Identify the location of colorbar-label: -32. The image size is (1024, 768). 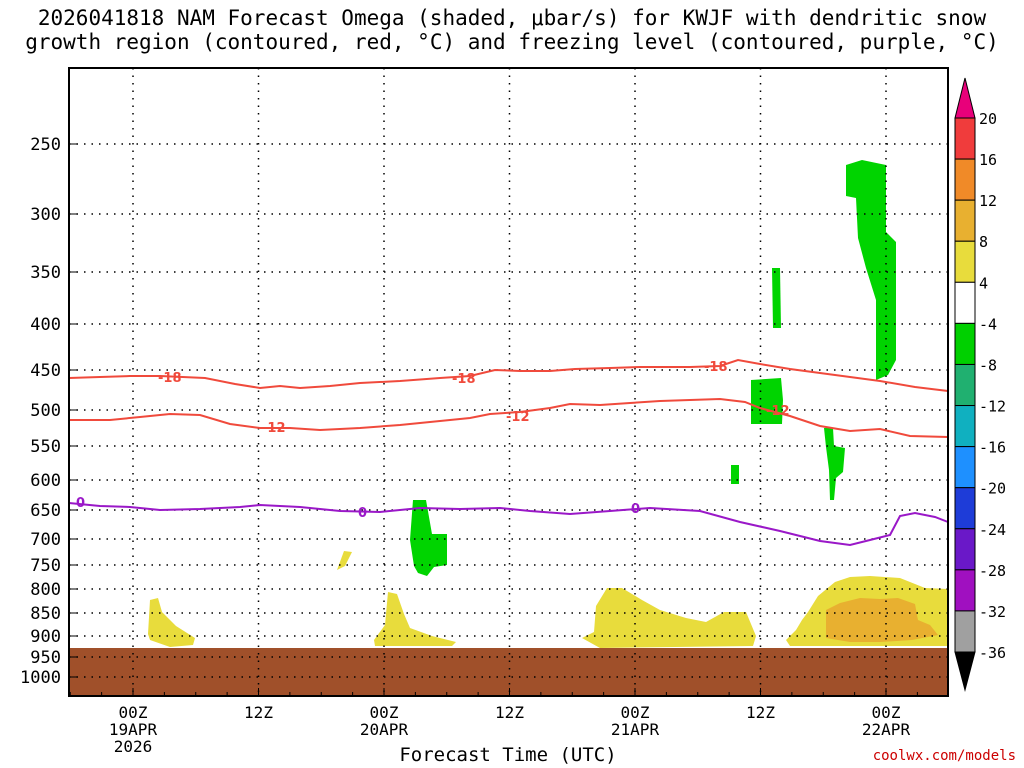
(992, 612).